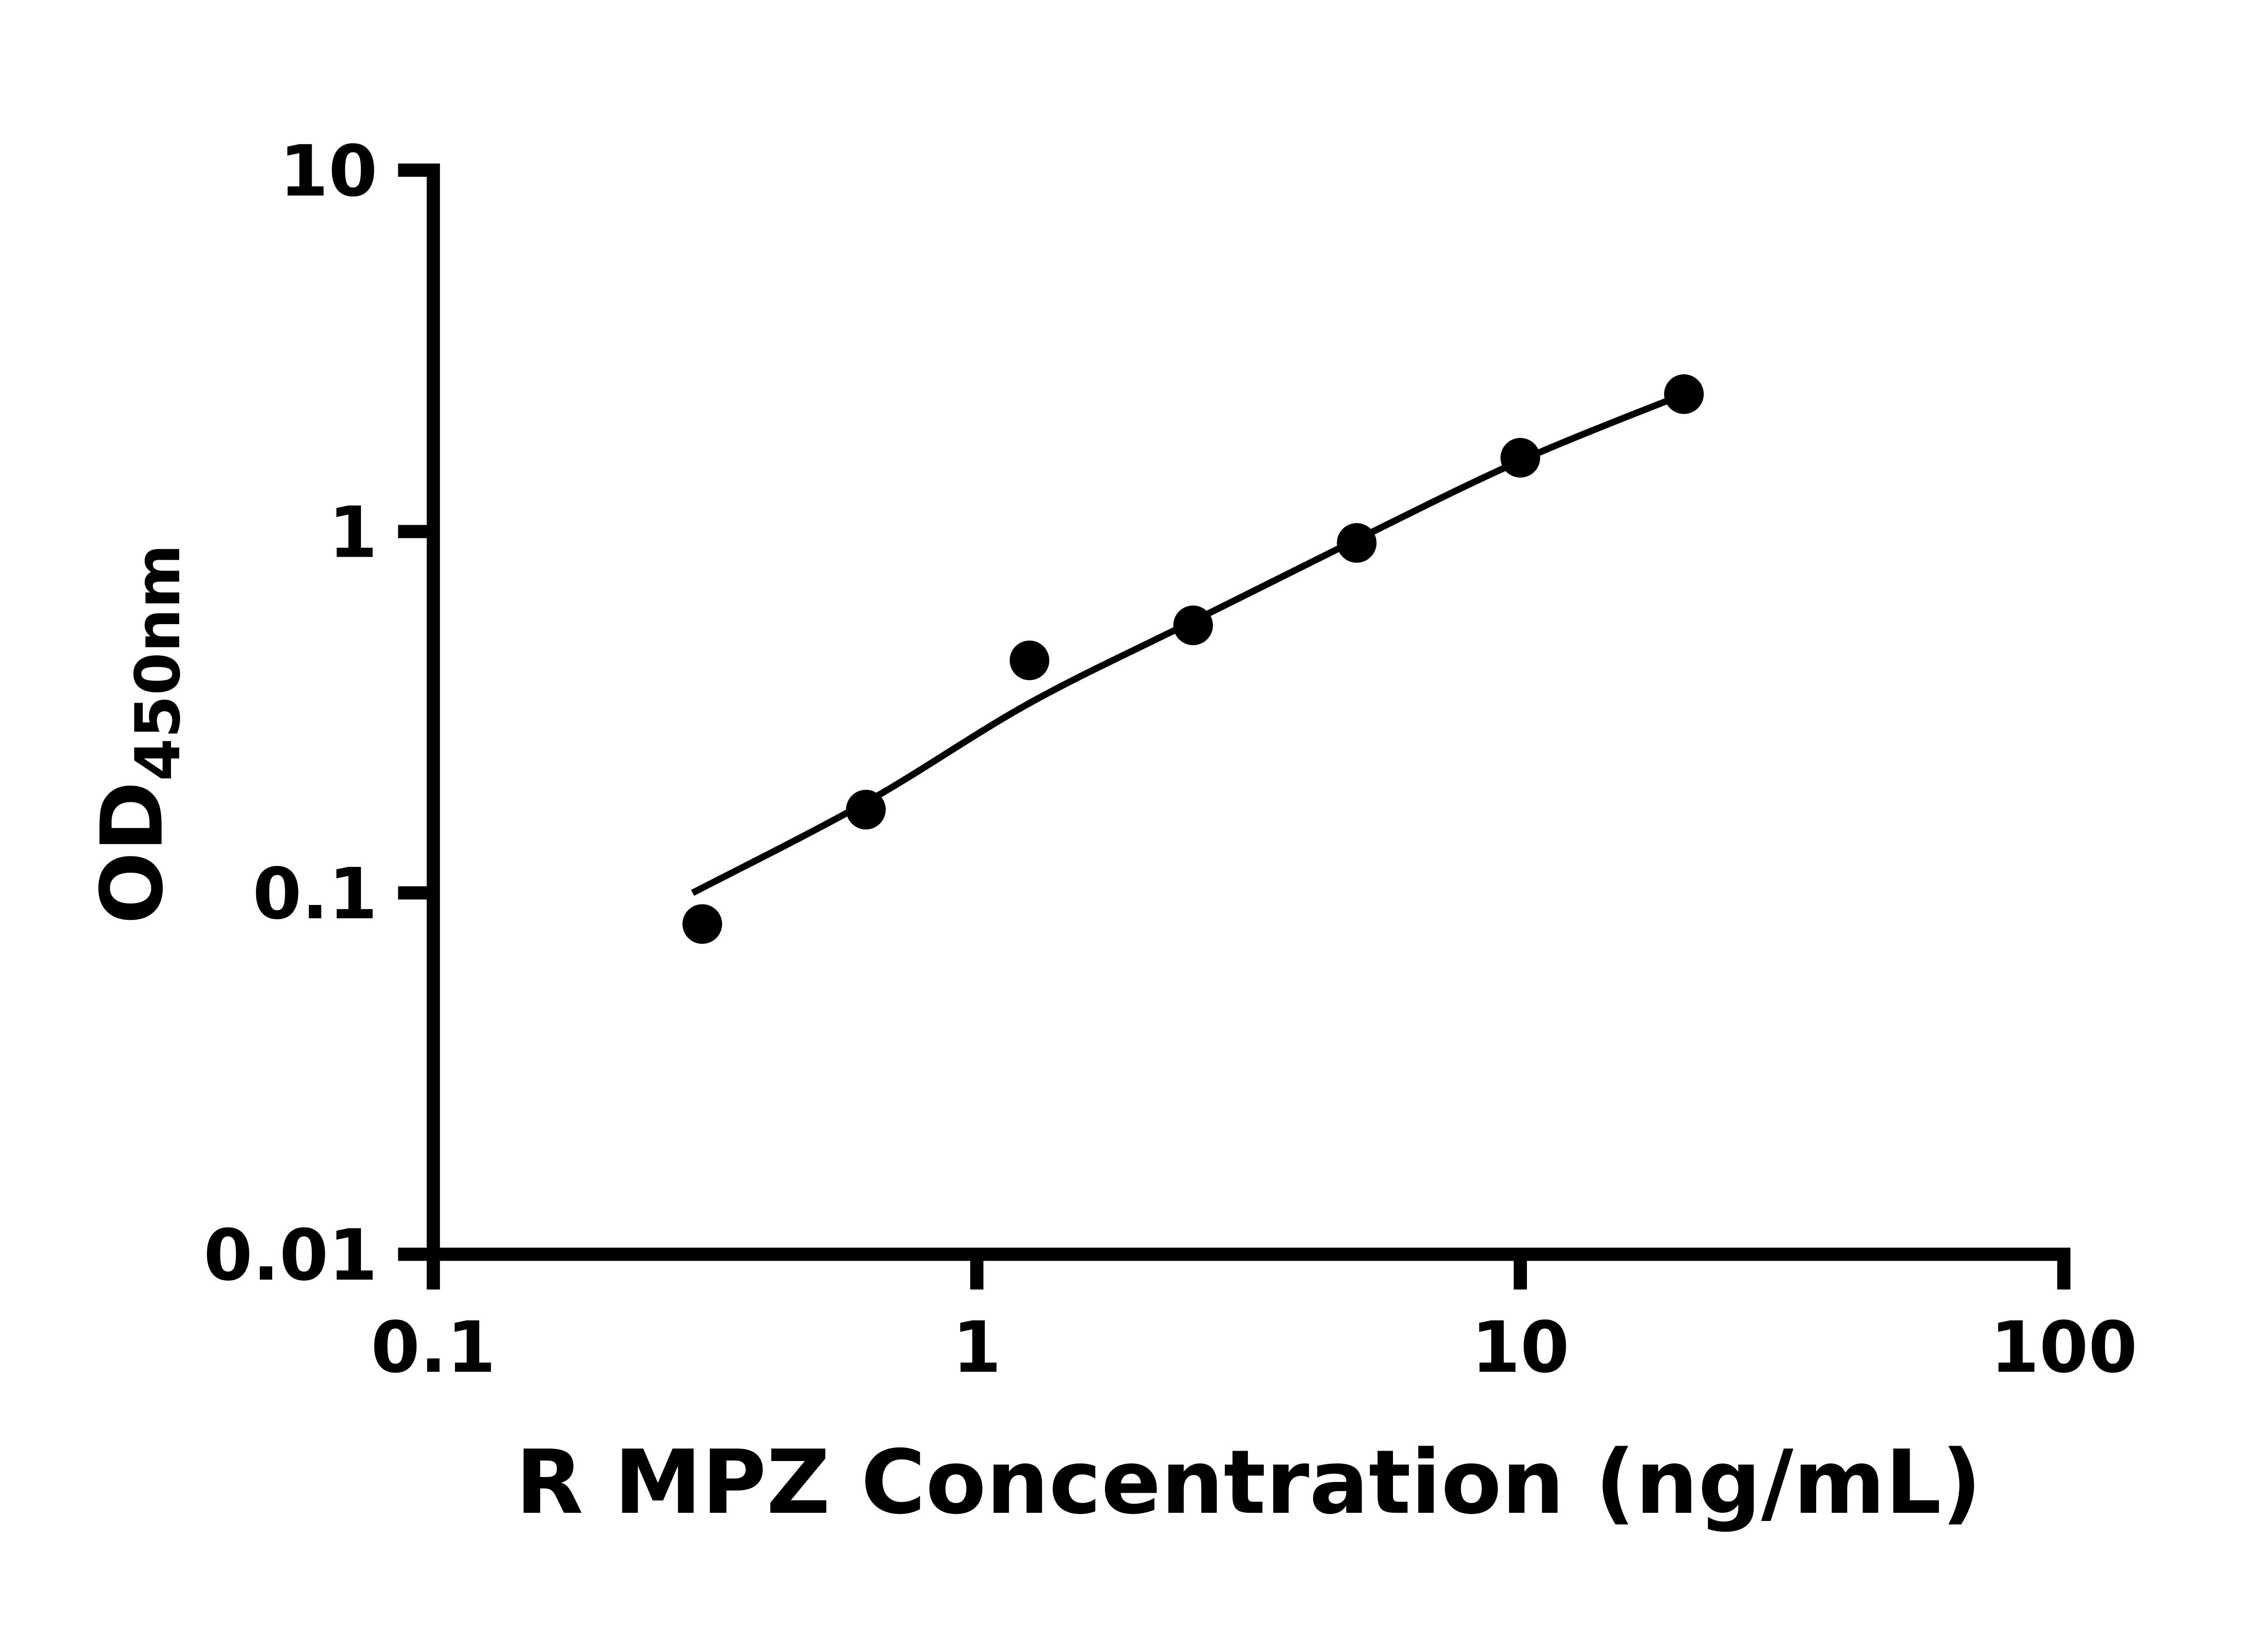 The width and height of the screenshot is (2268, 1633). Describe the element at coordinates (291, 1255) in the screenshot. I see `y-tick-label: 0.01` at that location.